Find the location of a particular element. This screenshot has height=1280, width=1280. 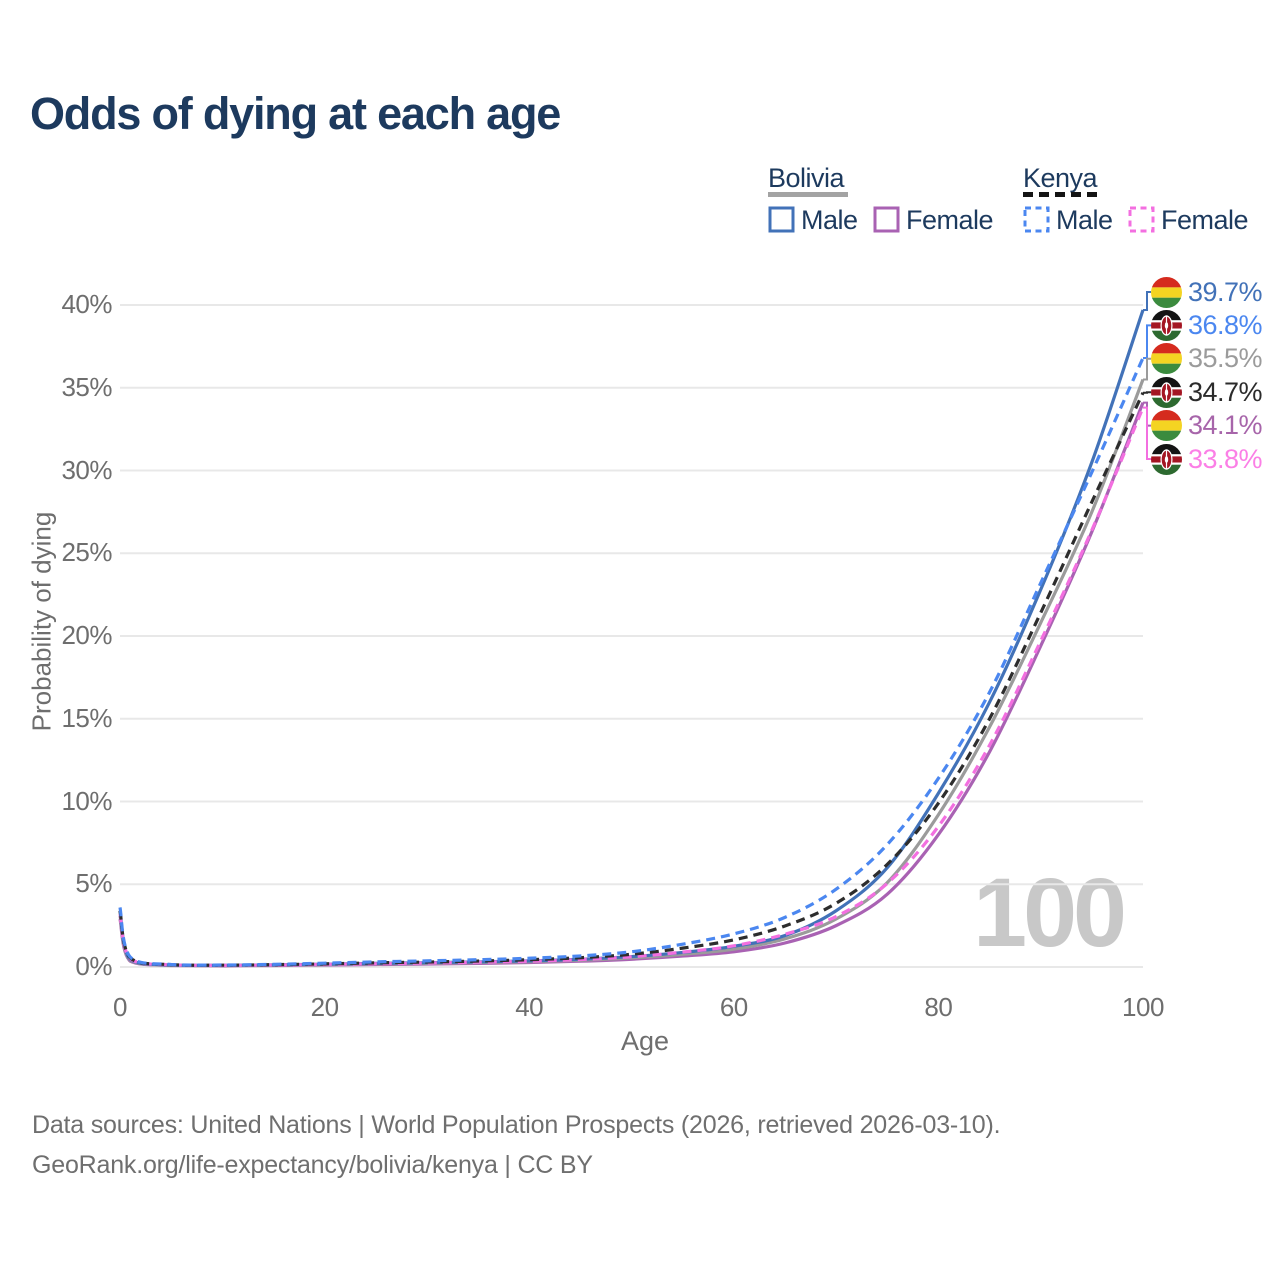

end-label-value: 35.5% is located at coordinates (1225, 358).